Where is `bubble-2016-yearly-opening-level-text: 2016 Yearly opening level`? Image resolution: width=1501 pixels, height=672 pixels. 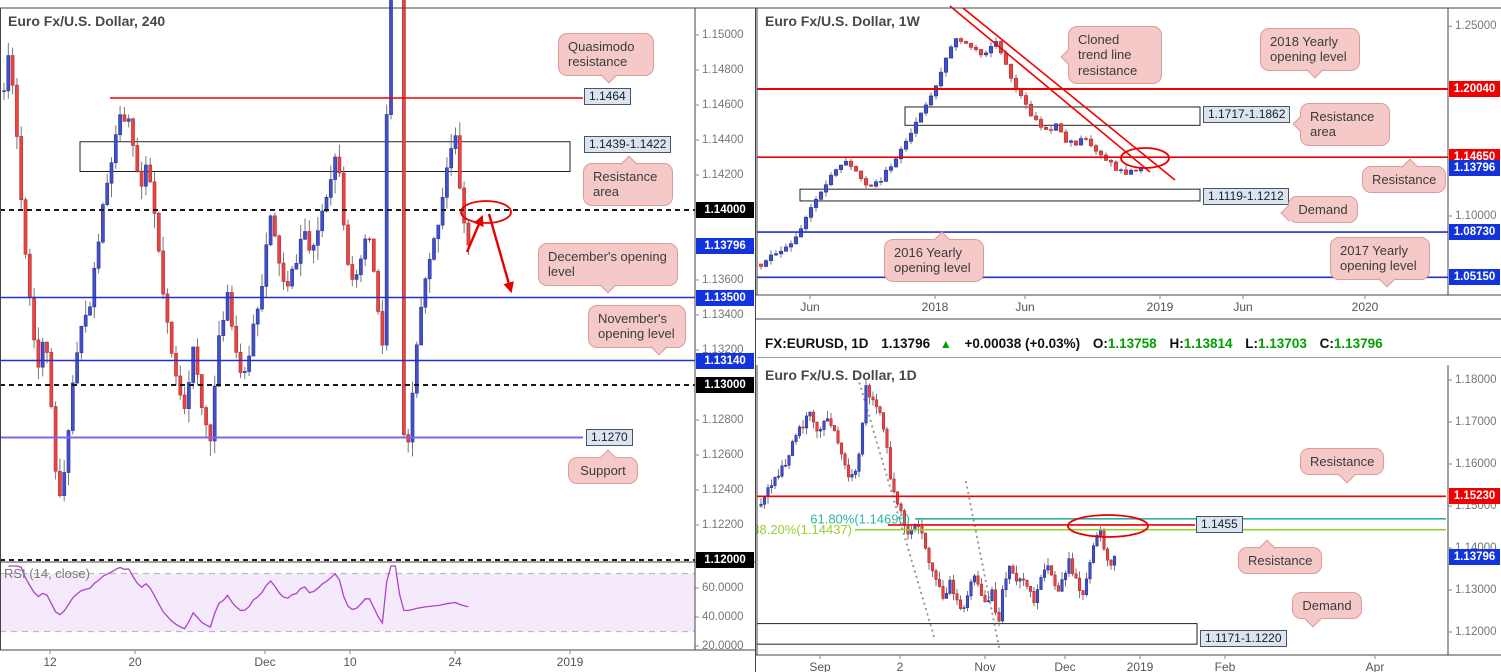
bubble-2016-yearly-opening-level-text: 2016 Yearly opening level is located at coordinates (932, 260).